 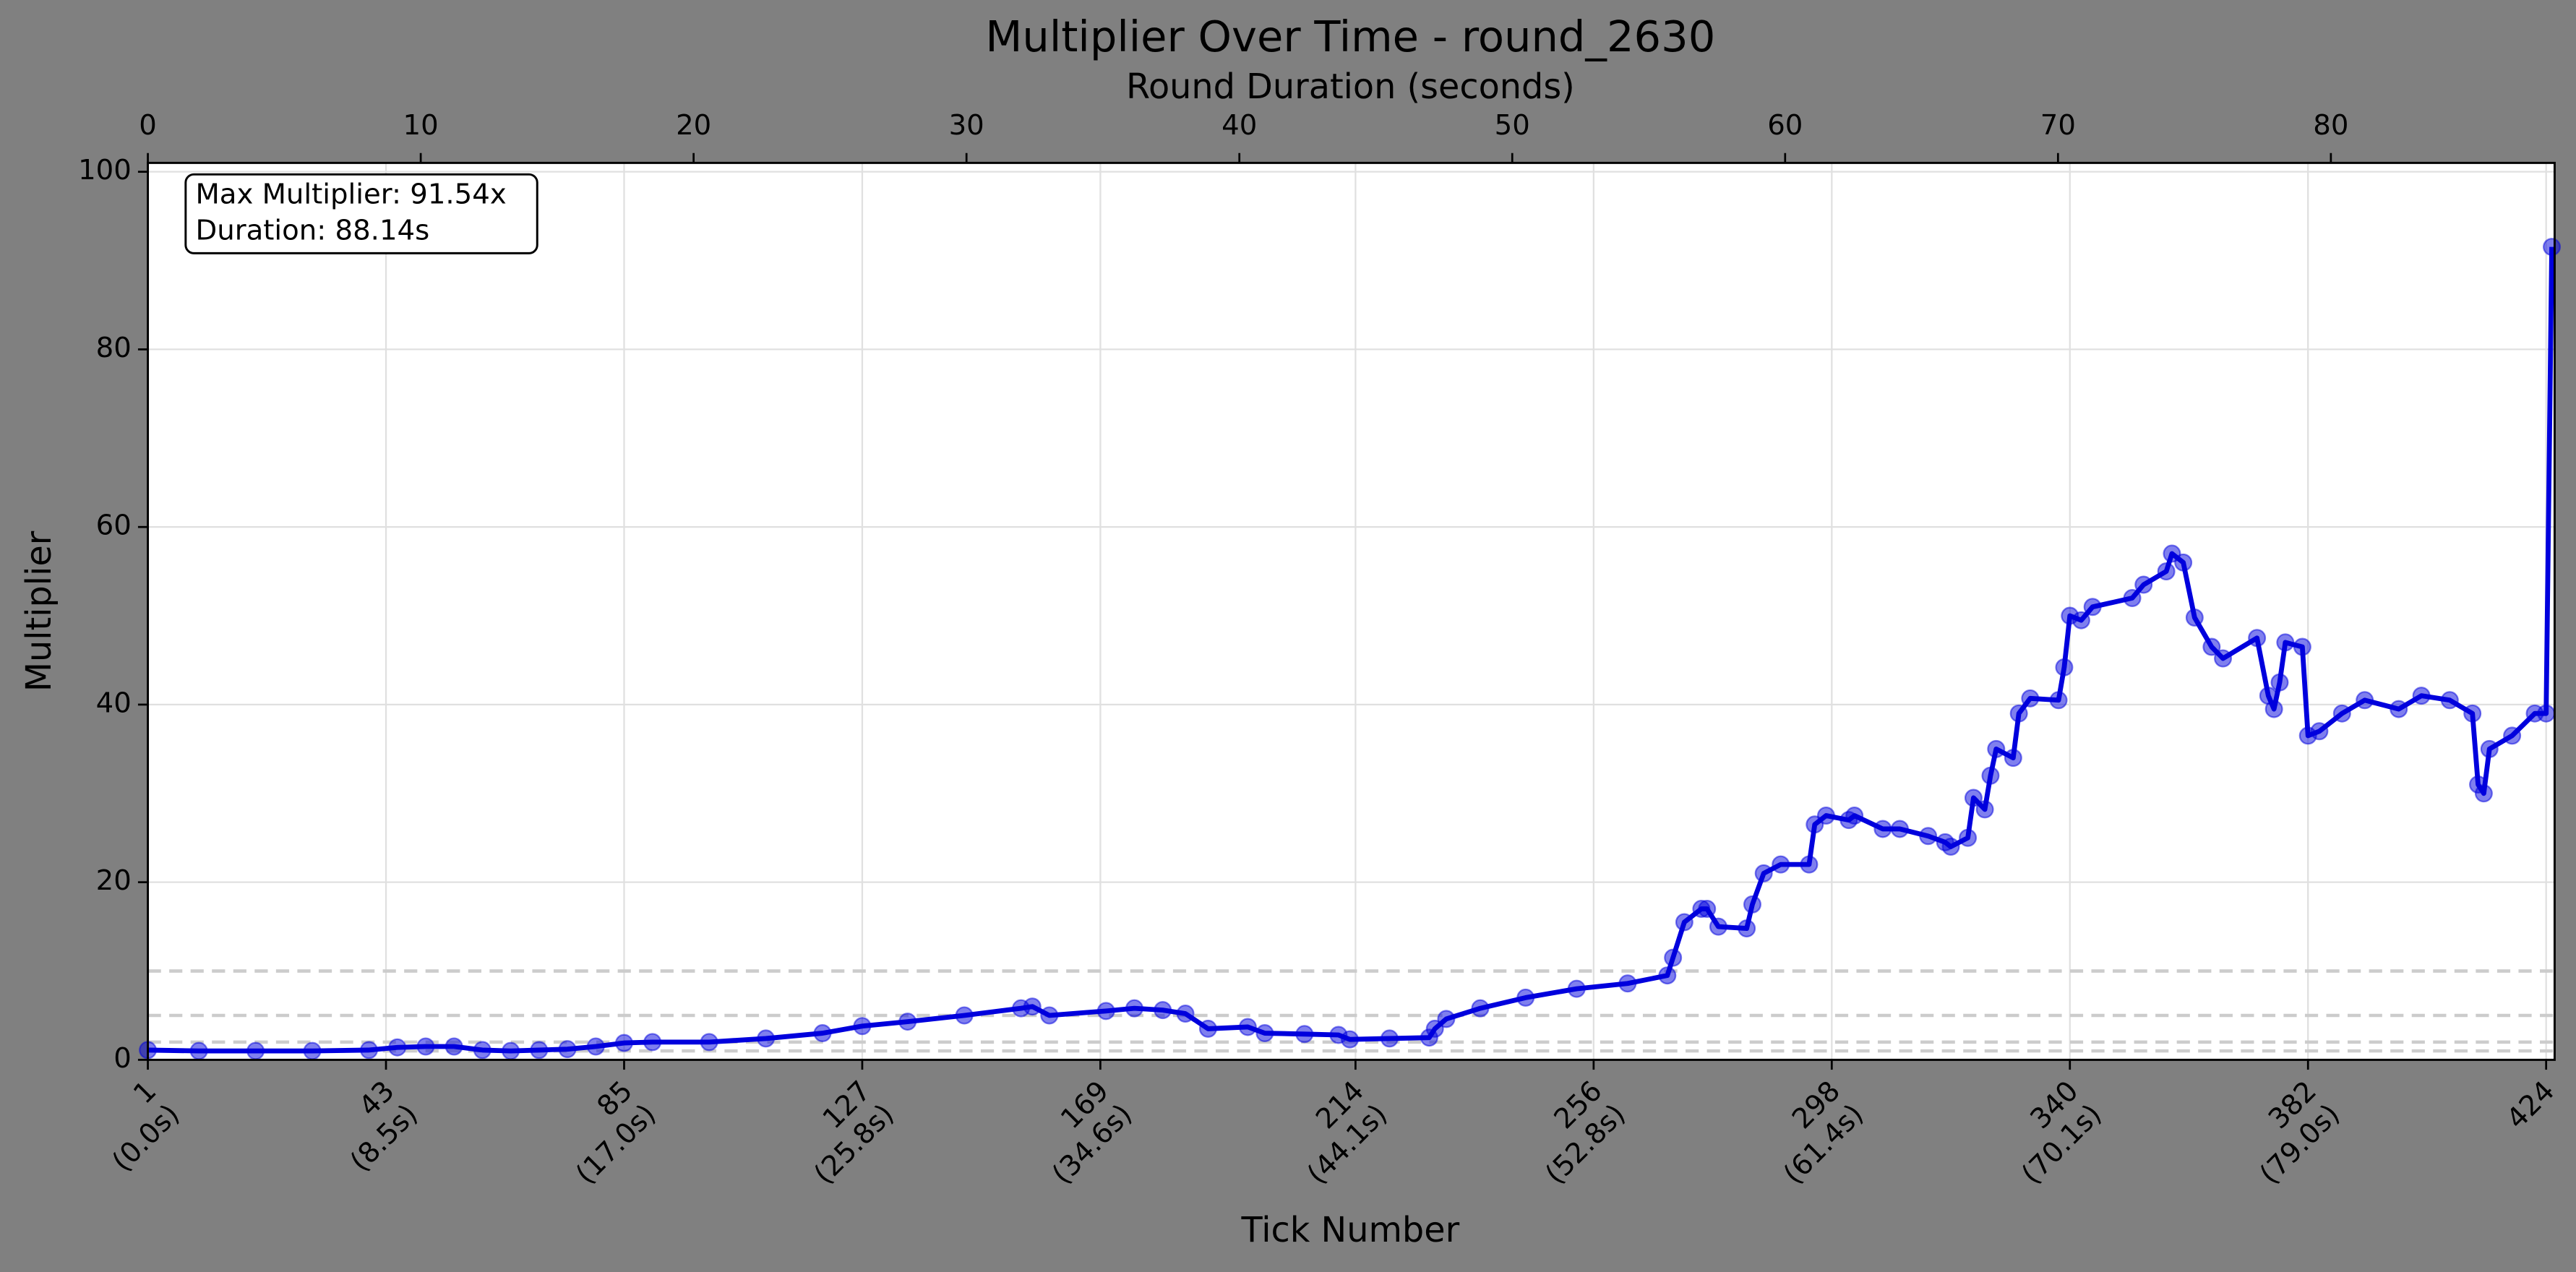 What do you see at coordinates (148, 125) in the screenshot?
I see `x2-tick-label: 0` at bounding box center [148, 125].